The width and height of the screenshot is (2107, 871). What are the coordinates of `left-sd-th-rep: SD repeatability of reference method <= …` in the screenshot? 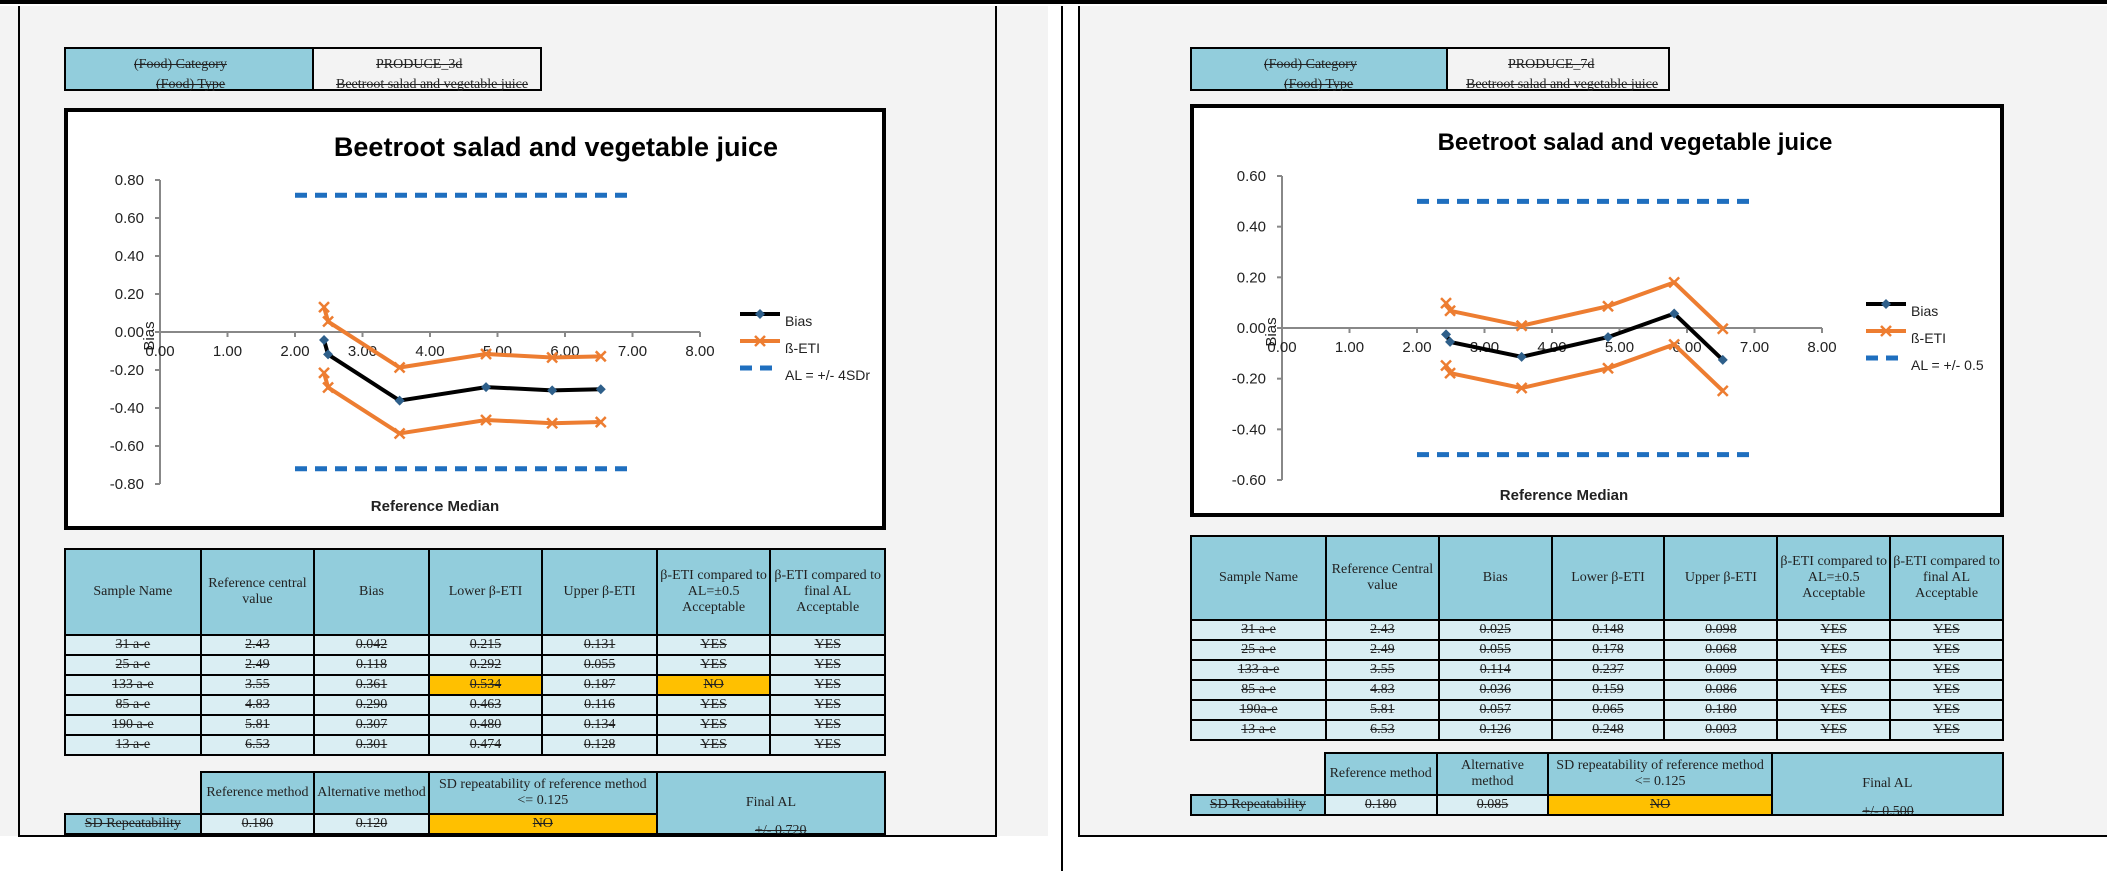 It's located at (543, 793).